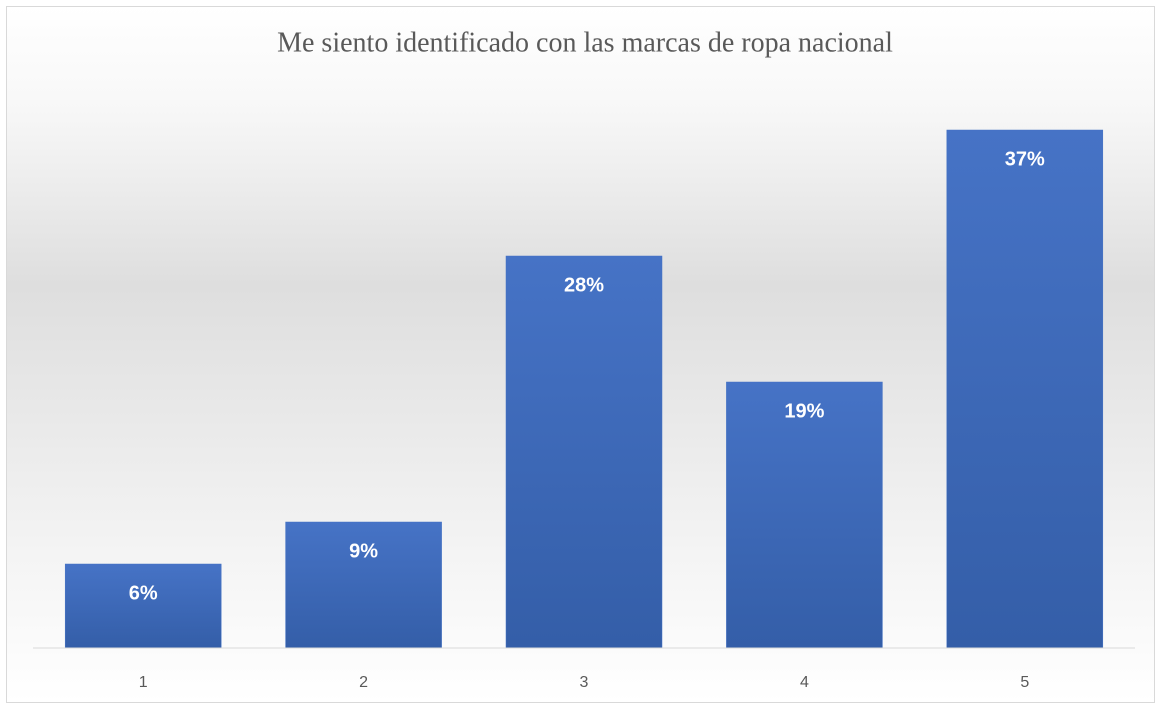  Describe the element at coordinates (143, 593) in the screenshot. I see `data-label: 6%` at that location.